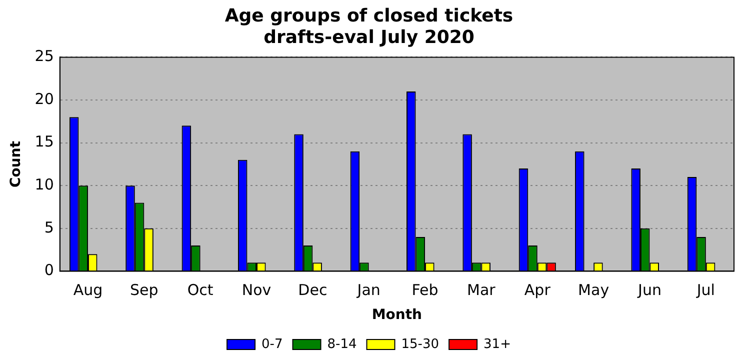  I want to click on x-tick-label: Sep, so click(144, 290).